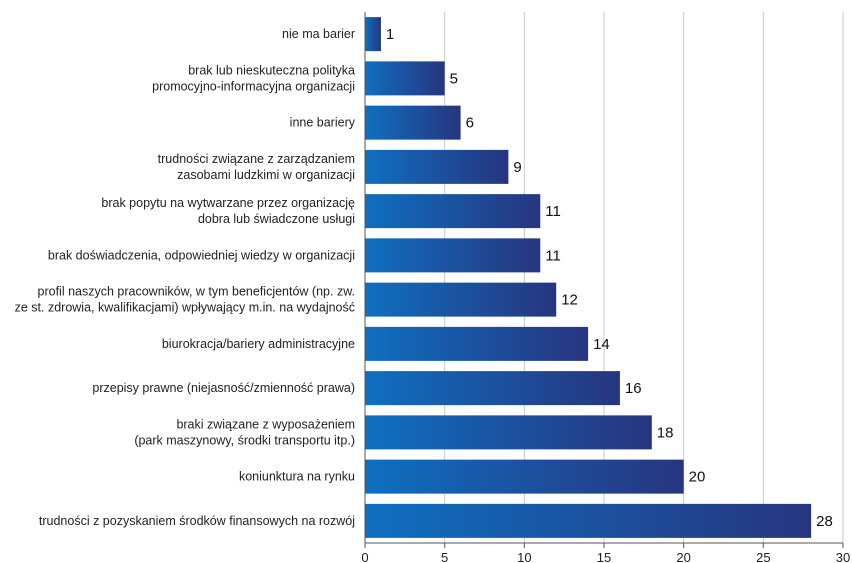  What do you see at coordinates (454, 78) in the screenshot?
I see `data-label: 5` at bounding box center [454, 78].